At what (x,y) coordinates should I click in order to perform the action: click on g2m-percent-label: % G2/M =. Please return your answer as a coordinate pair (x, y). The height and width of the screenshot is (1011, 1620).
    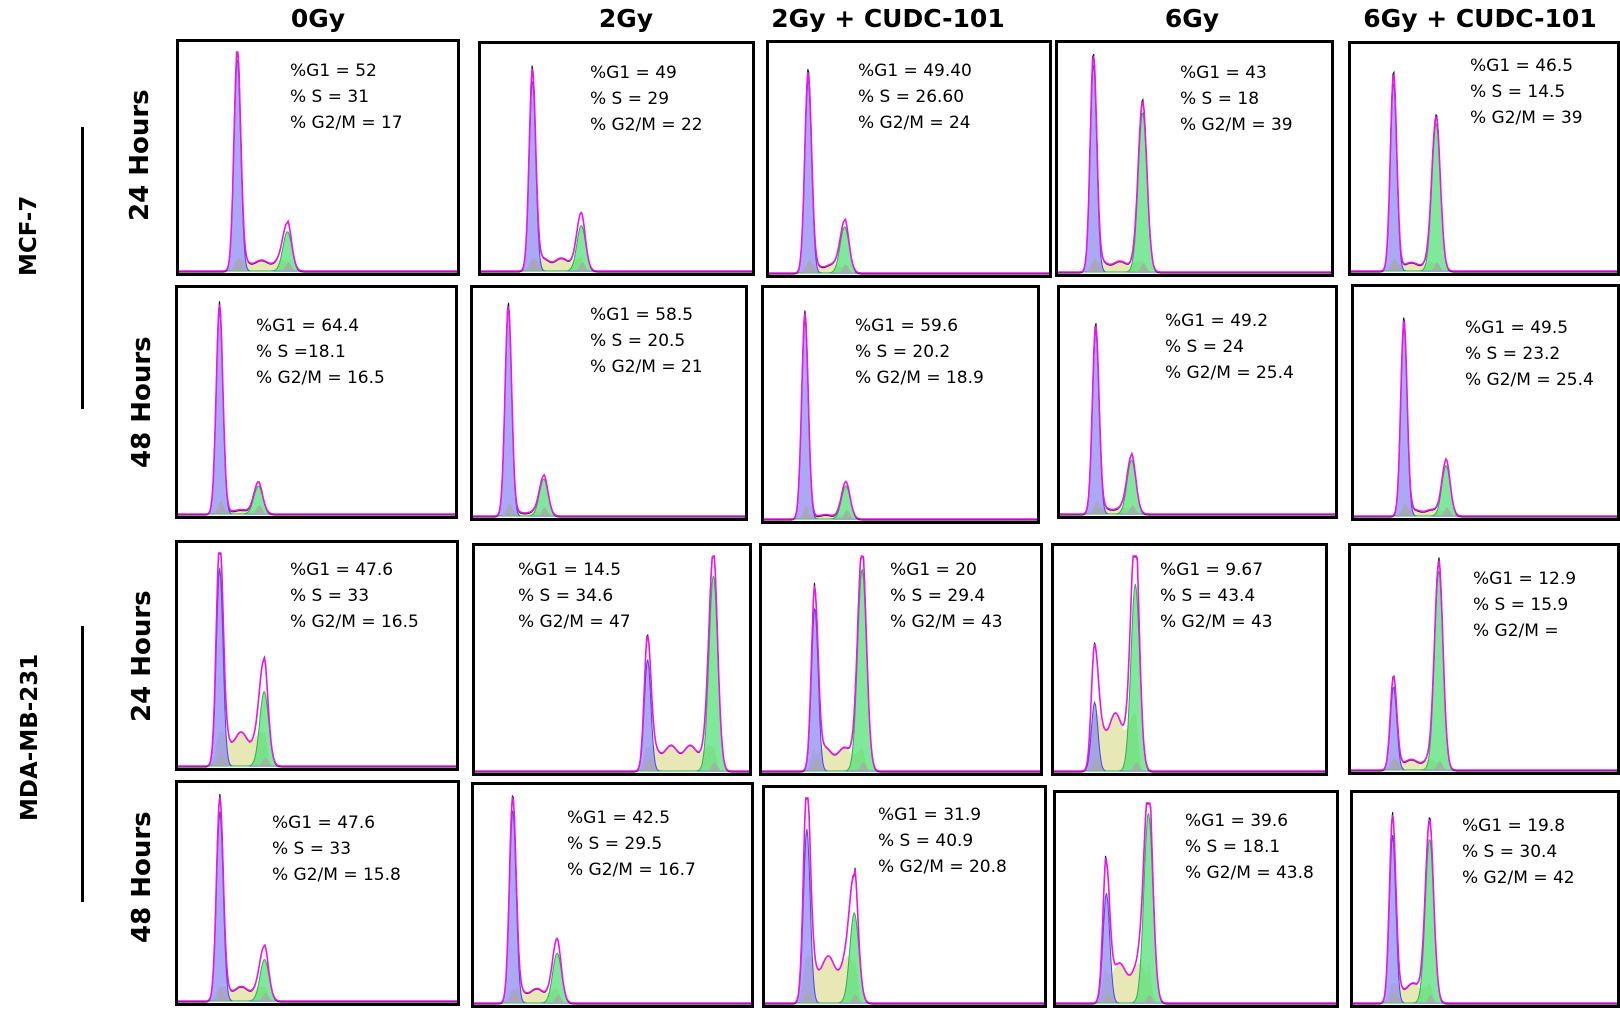
    Looking at the image, I should click on (1516, 631).